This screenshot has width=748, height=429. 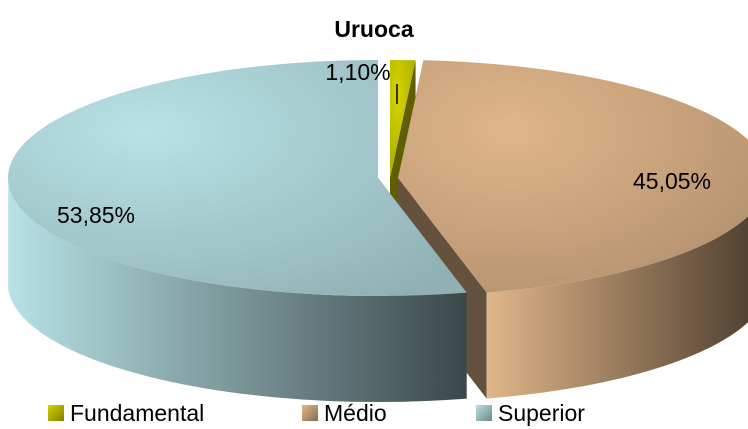 I want to click on legend-item-medio: Médio, so click(x=344, y=413).